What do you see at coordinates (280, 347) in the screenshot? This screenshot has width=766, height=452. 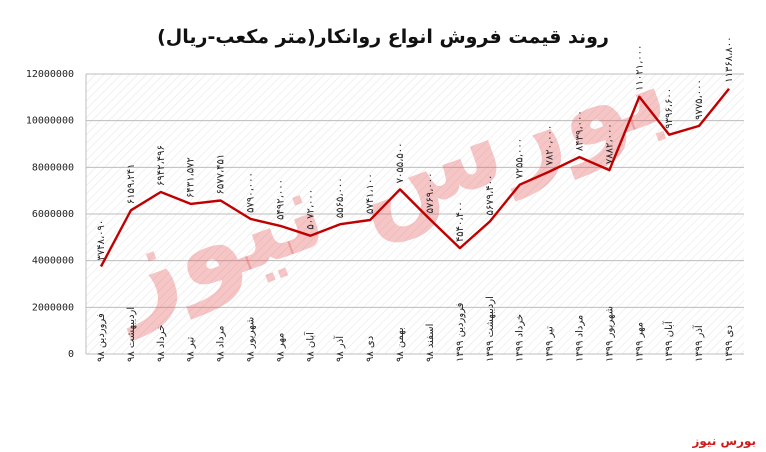 I see `x-tick-label: مهر ۹۸` at bounding box center [280, 347].